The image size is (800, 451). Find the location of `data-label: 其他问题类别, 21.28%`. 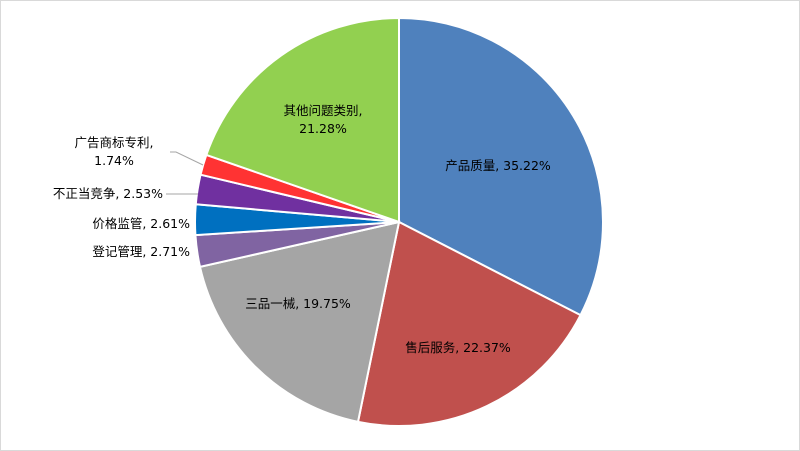

data-label: 其他问题类别, 21.28% is located at coordinates (323, 119).